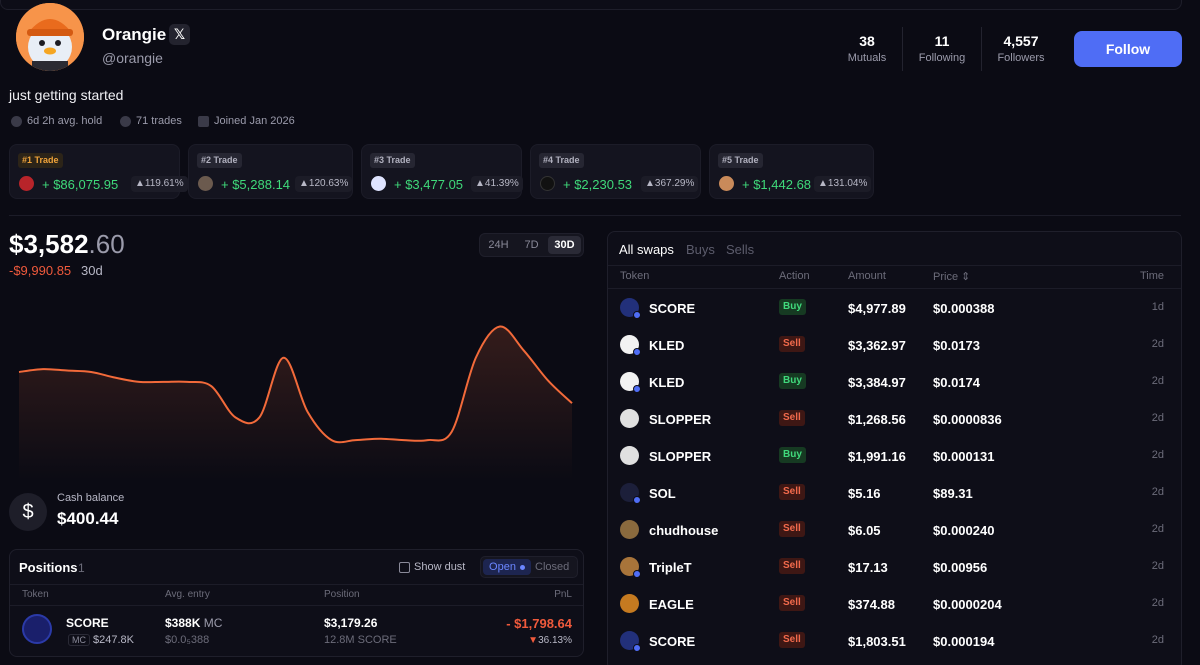 The width and height of the screenshot is (1200, 665). What do you see at coordinates (28, 512) in the screenshot?
I see `dollar-icon: $` at bounding box center [28, 512].